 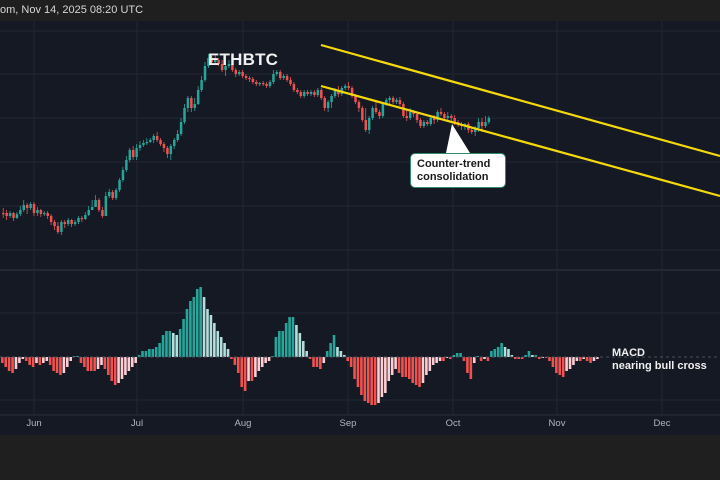 What do you see at coordinates (243, 423) in the screenshot?
I see `time-label-aug: Aug` at bounding box center [243, 423].